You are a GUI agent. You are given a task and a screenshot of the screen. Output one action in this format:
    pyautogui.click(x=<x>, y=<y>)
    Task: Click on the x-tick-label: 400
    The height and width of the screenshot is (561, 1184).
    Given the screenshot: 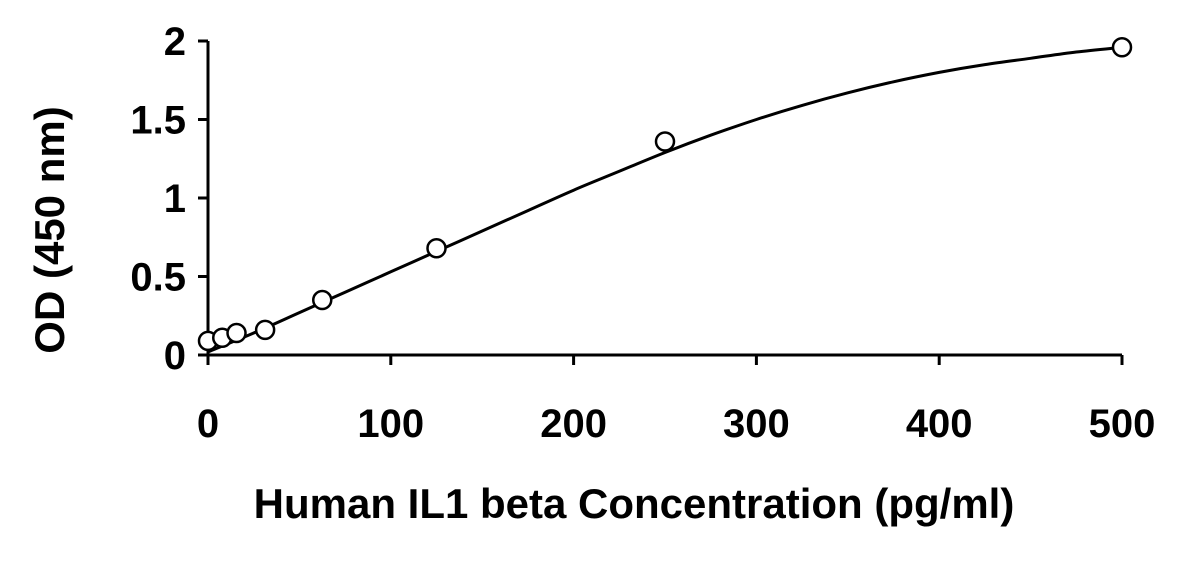 What is the action you would take?
    pyautogui.click(x=939, y=424)
    